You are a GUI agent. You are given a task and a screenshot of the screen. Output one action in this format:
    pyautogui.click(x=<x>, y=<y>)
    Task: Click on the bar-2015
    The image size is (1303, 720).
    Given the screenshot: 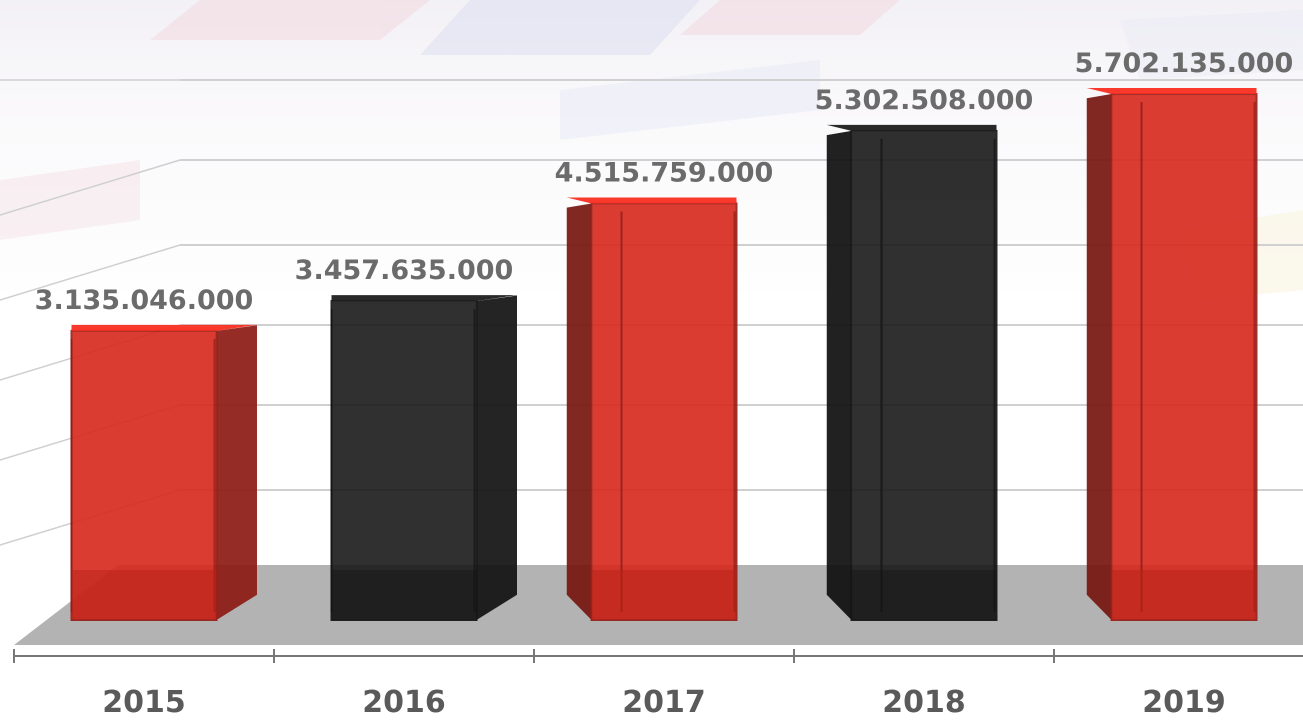 What is the action you would take?
    pyautogui.click(x=163, y=472)
    